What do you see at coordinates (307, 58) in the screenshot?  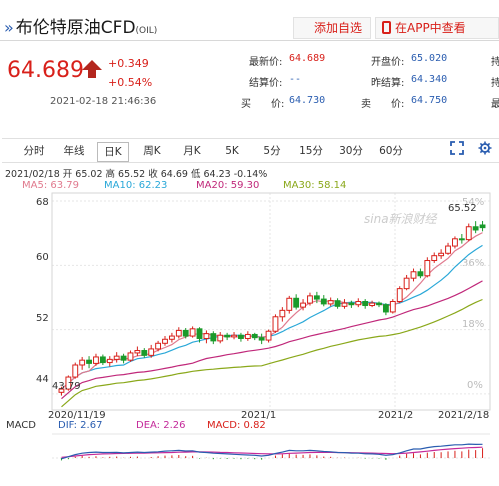 I see `last-value: 64.689` at bounding box center [307, 58].